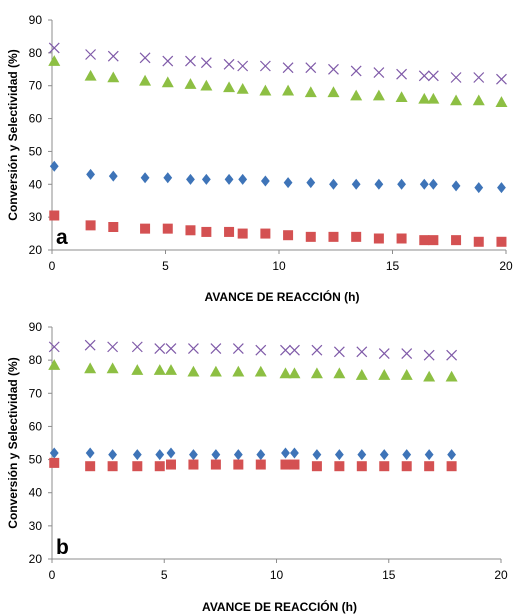  What do you see at coordinates (282, 296) in the screenshot?
I see `x-axis-label: AVANCE DE REACCIÓN (h)` at bounding box center [282, 296].